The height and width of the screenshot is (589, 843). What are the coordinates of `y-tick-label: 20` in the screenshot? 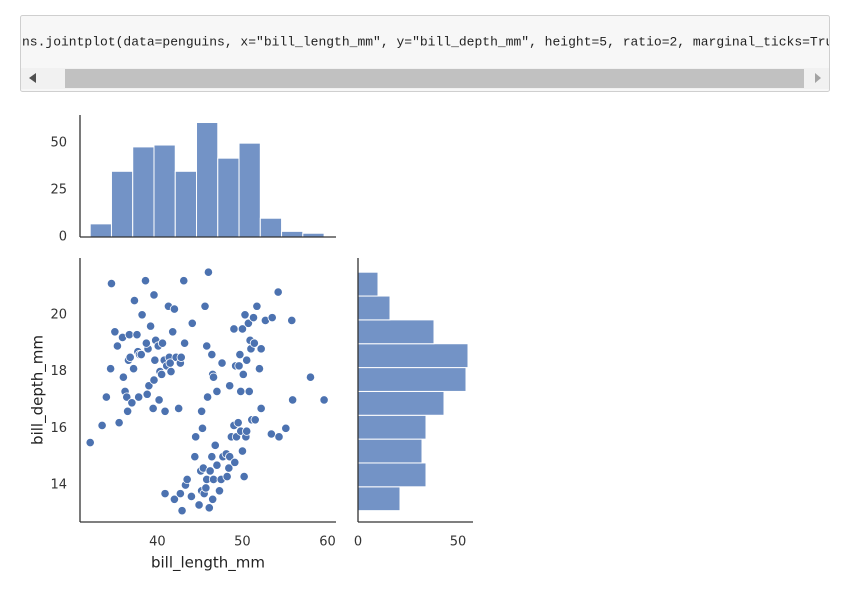 It's located at (58, 314).